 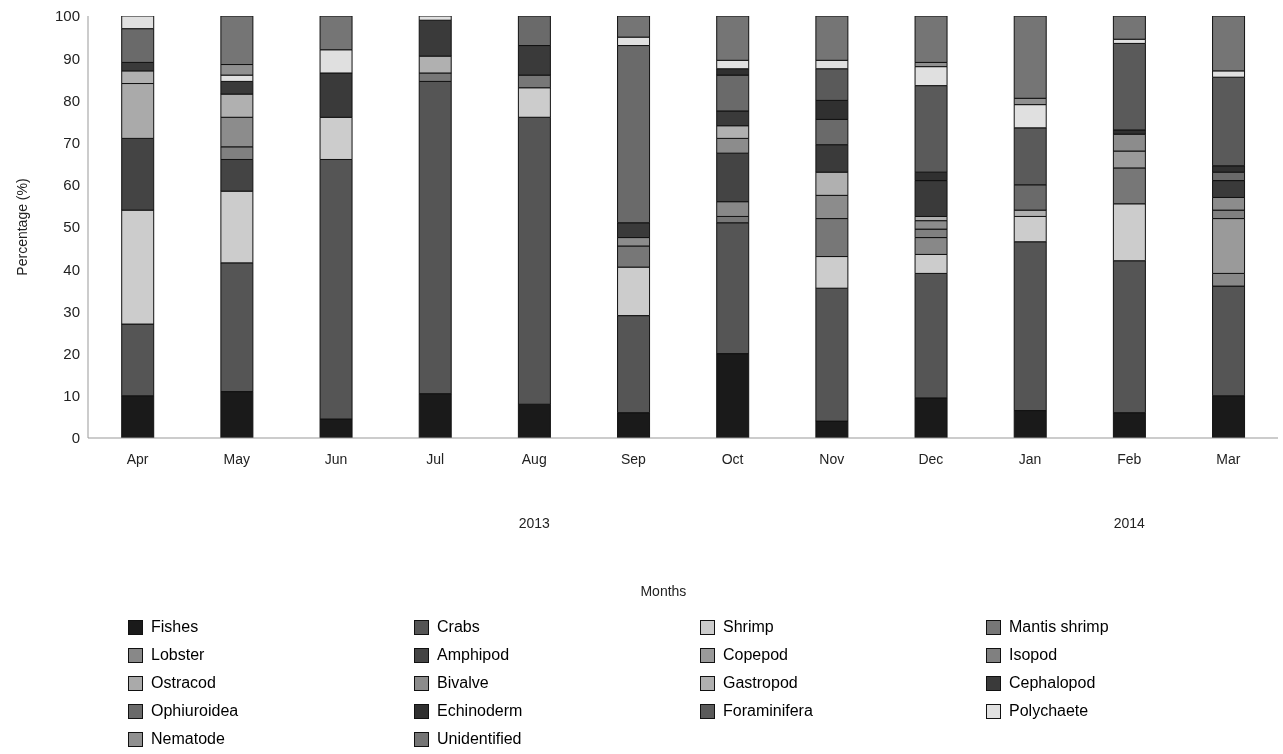 I want to click on x-tick-label: Oct, so click(x=732, y=459).